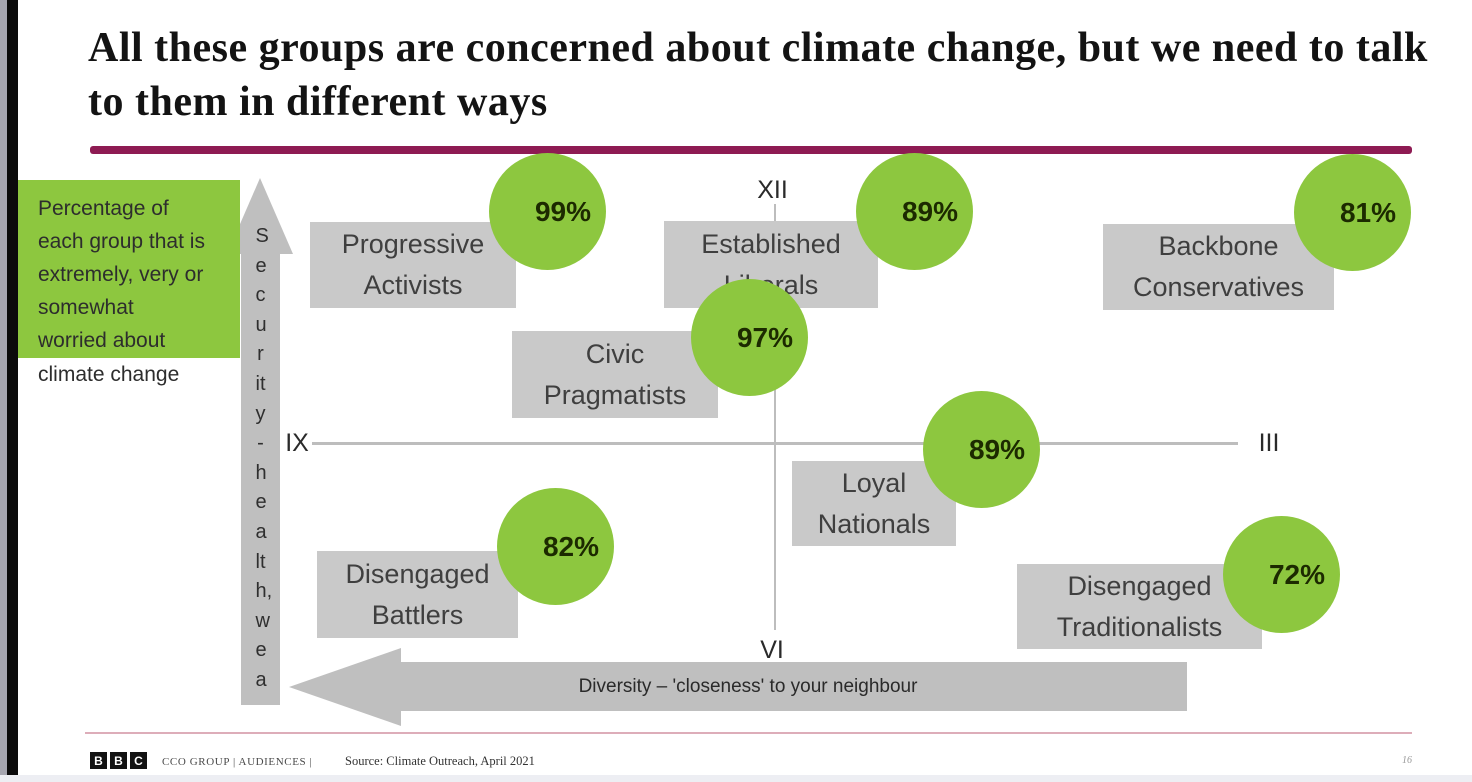 This screenshot has width=1472, height=782. I want to click on window-edge-strip, so click(3, 391).